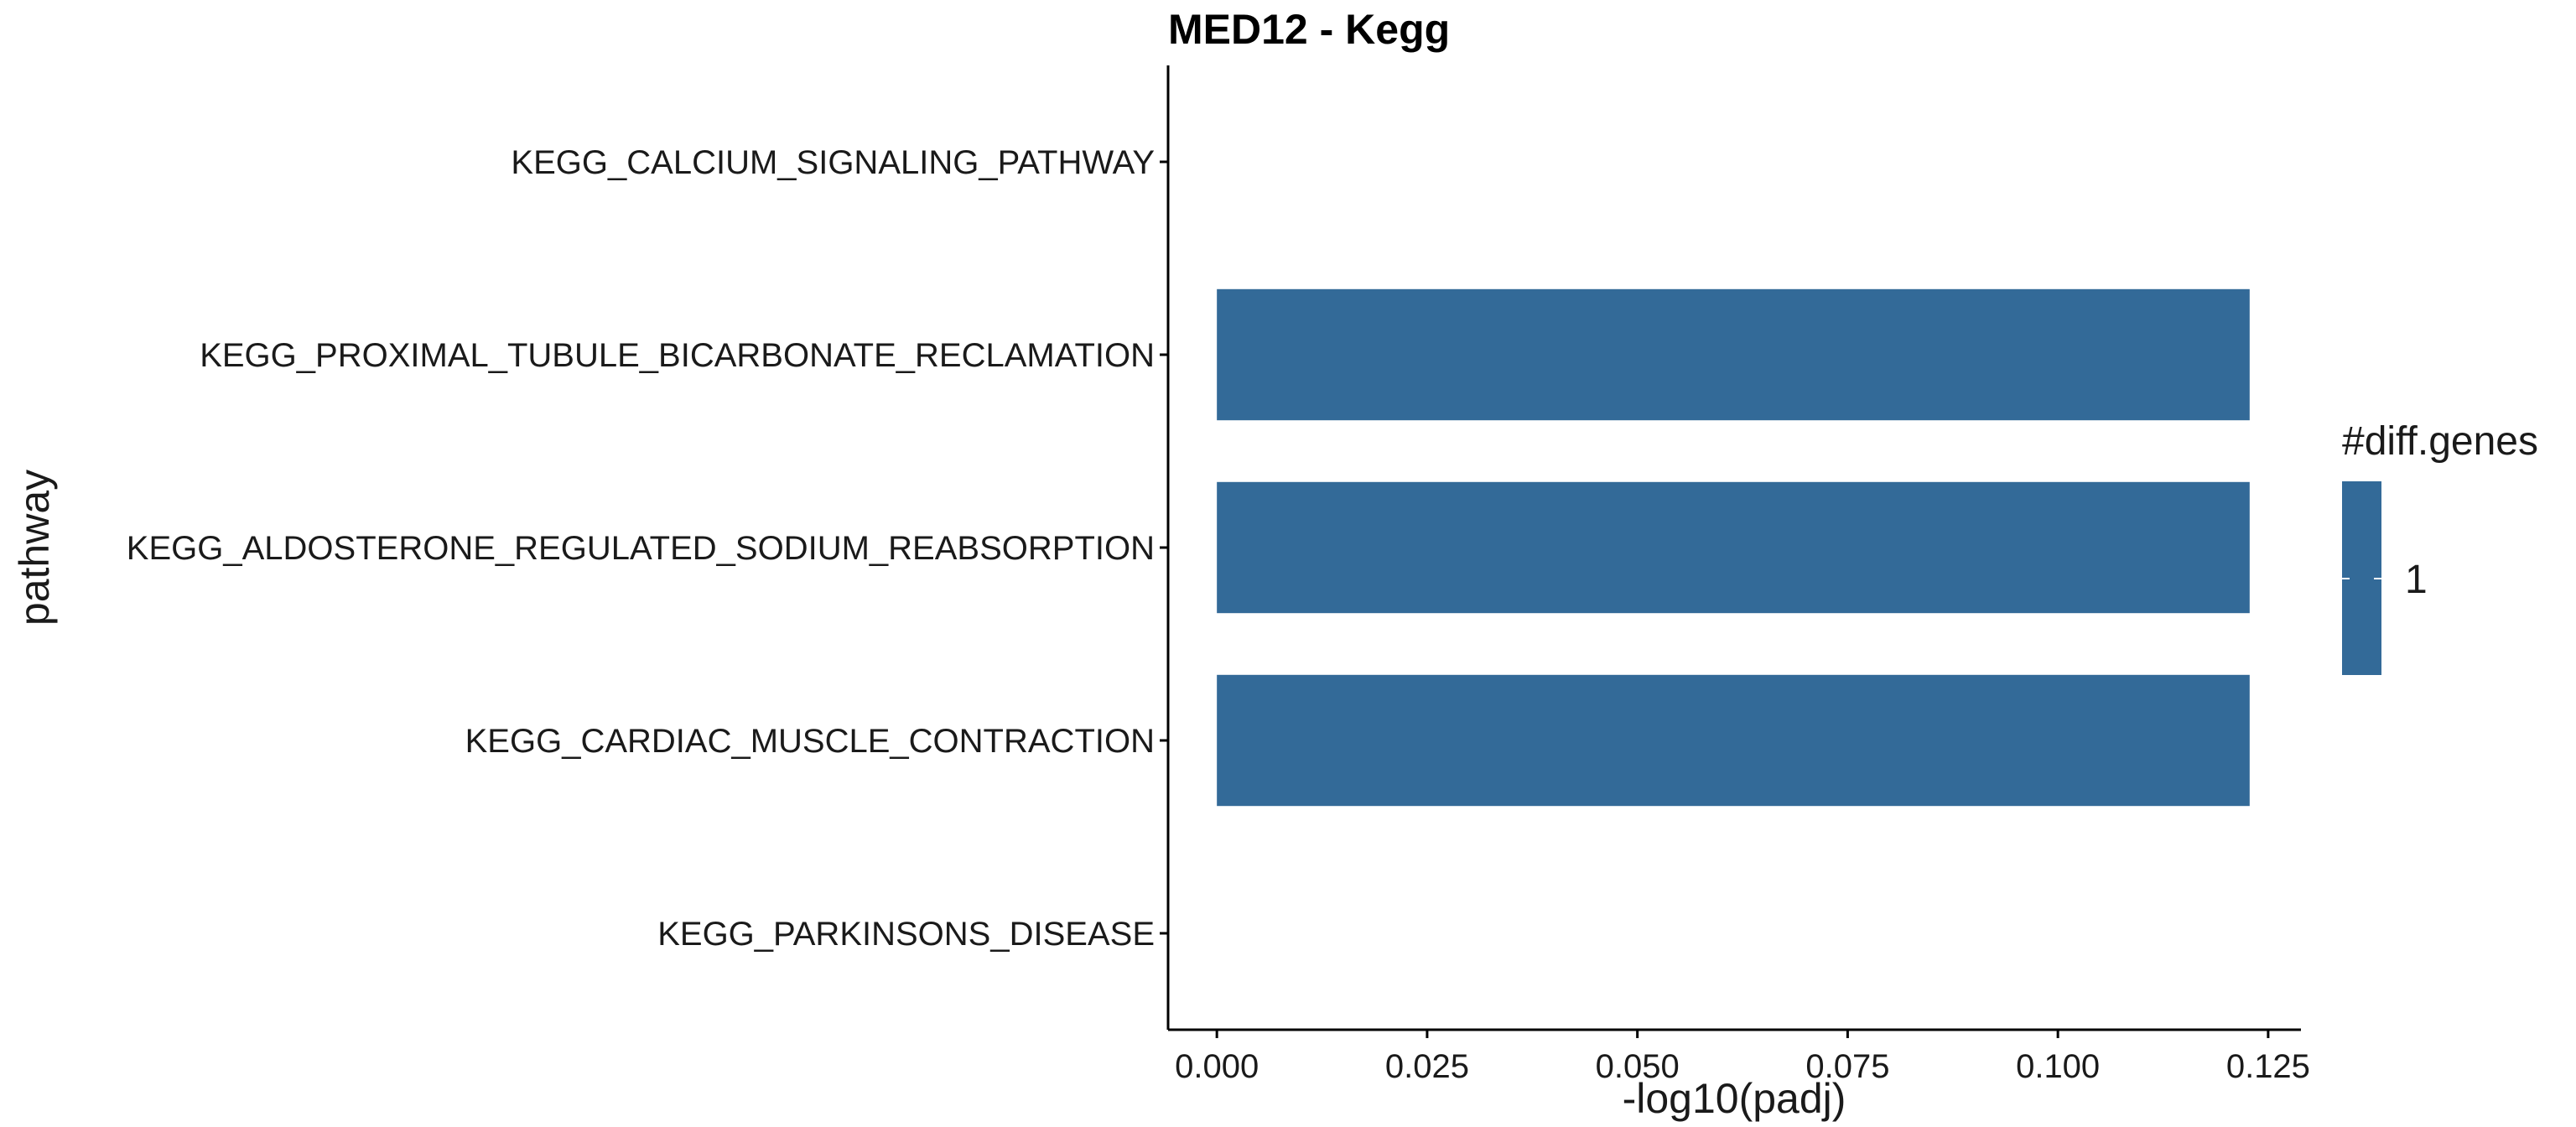  What do you see at coordinates (2440, 547) in the screenshot?
I see `legend: #diff.genes 1` at bounding box center [2440, 547].